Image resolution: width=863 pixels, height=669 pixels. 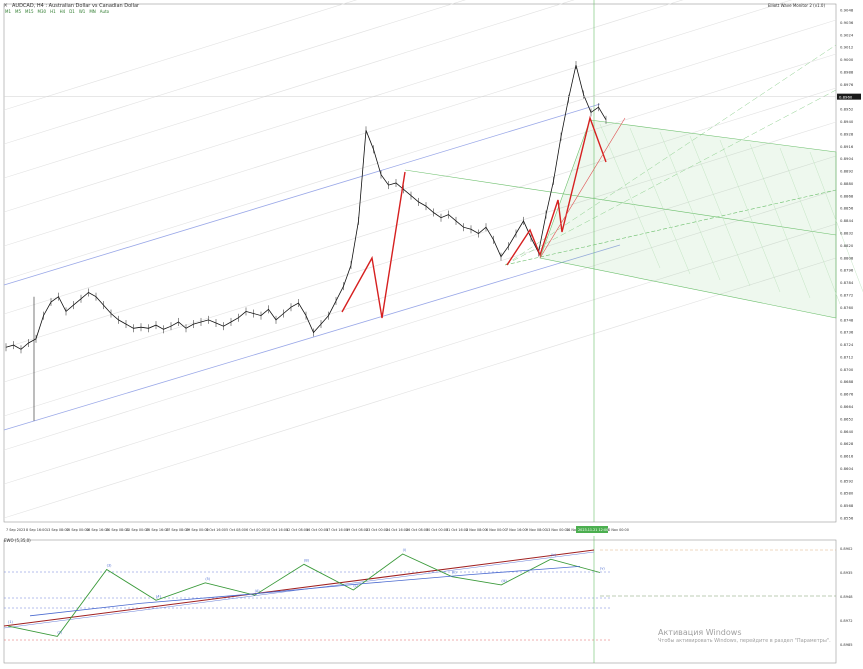 I want to click on time-tick-label: 7 Sep 2023, so click(x=15, y=530).